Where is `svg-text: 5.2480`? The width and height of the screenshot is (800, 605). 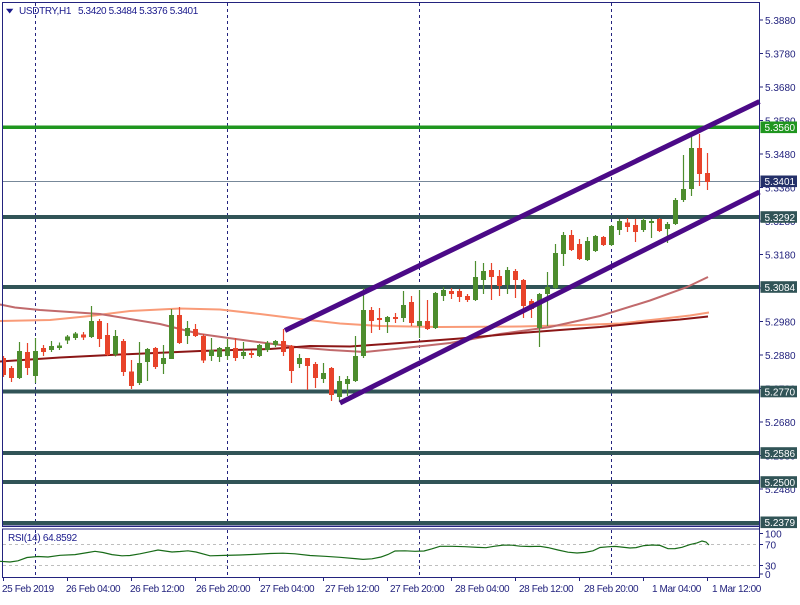 svg-text: 5.2480 is located at coordinates (780, 490).